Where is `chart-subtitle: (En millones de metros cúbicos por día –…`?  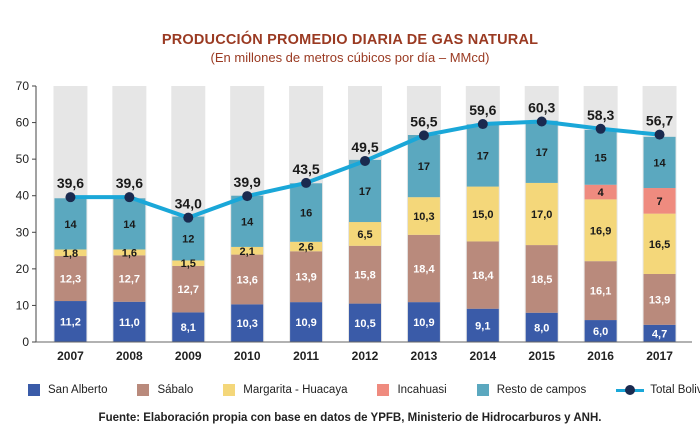 chart-subtitle: (En millones de metros cúbicos por día –… is located at coordinates (350, 57).